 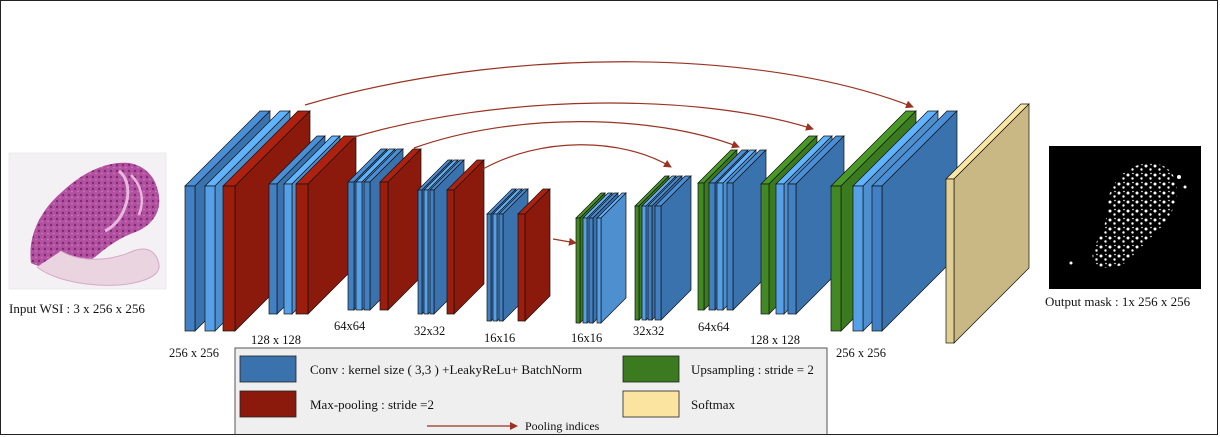 What do you see at coordinates (673, 248) in the screenshot?
I see `dconv-32-c` at bounding box center [673, 248].